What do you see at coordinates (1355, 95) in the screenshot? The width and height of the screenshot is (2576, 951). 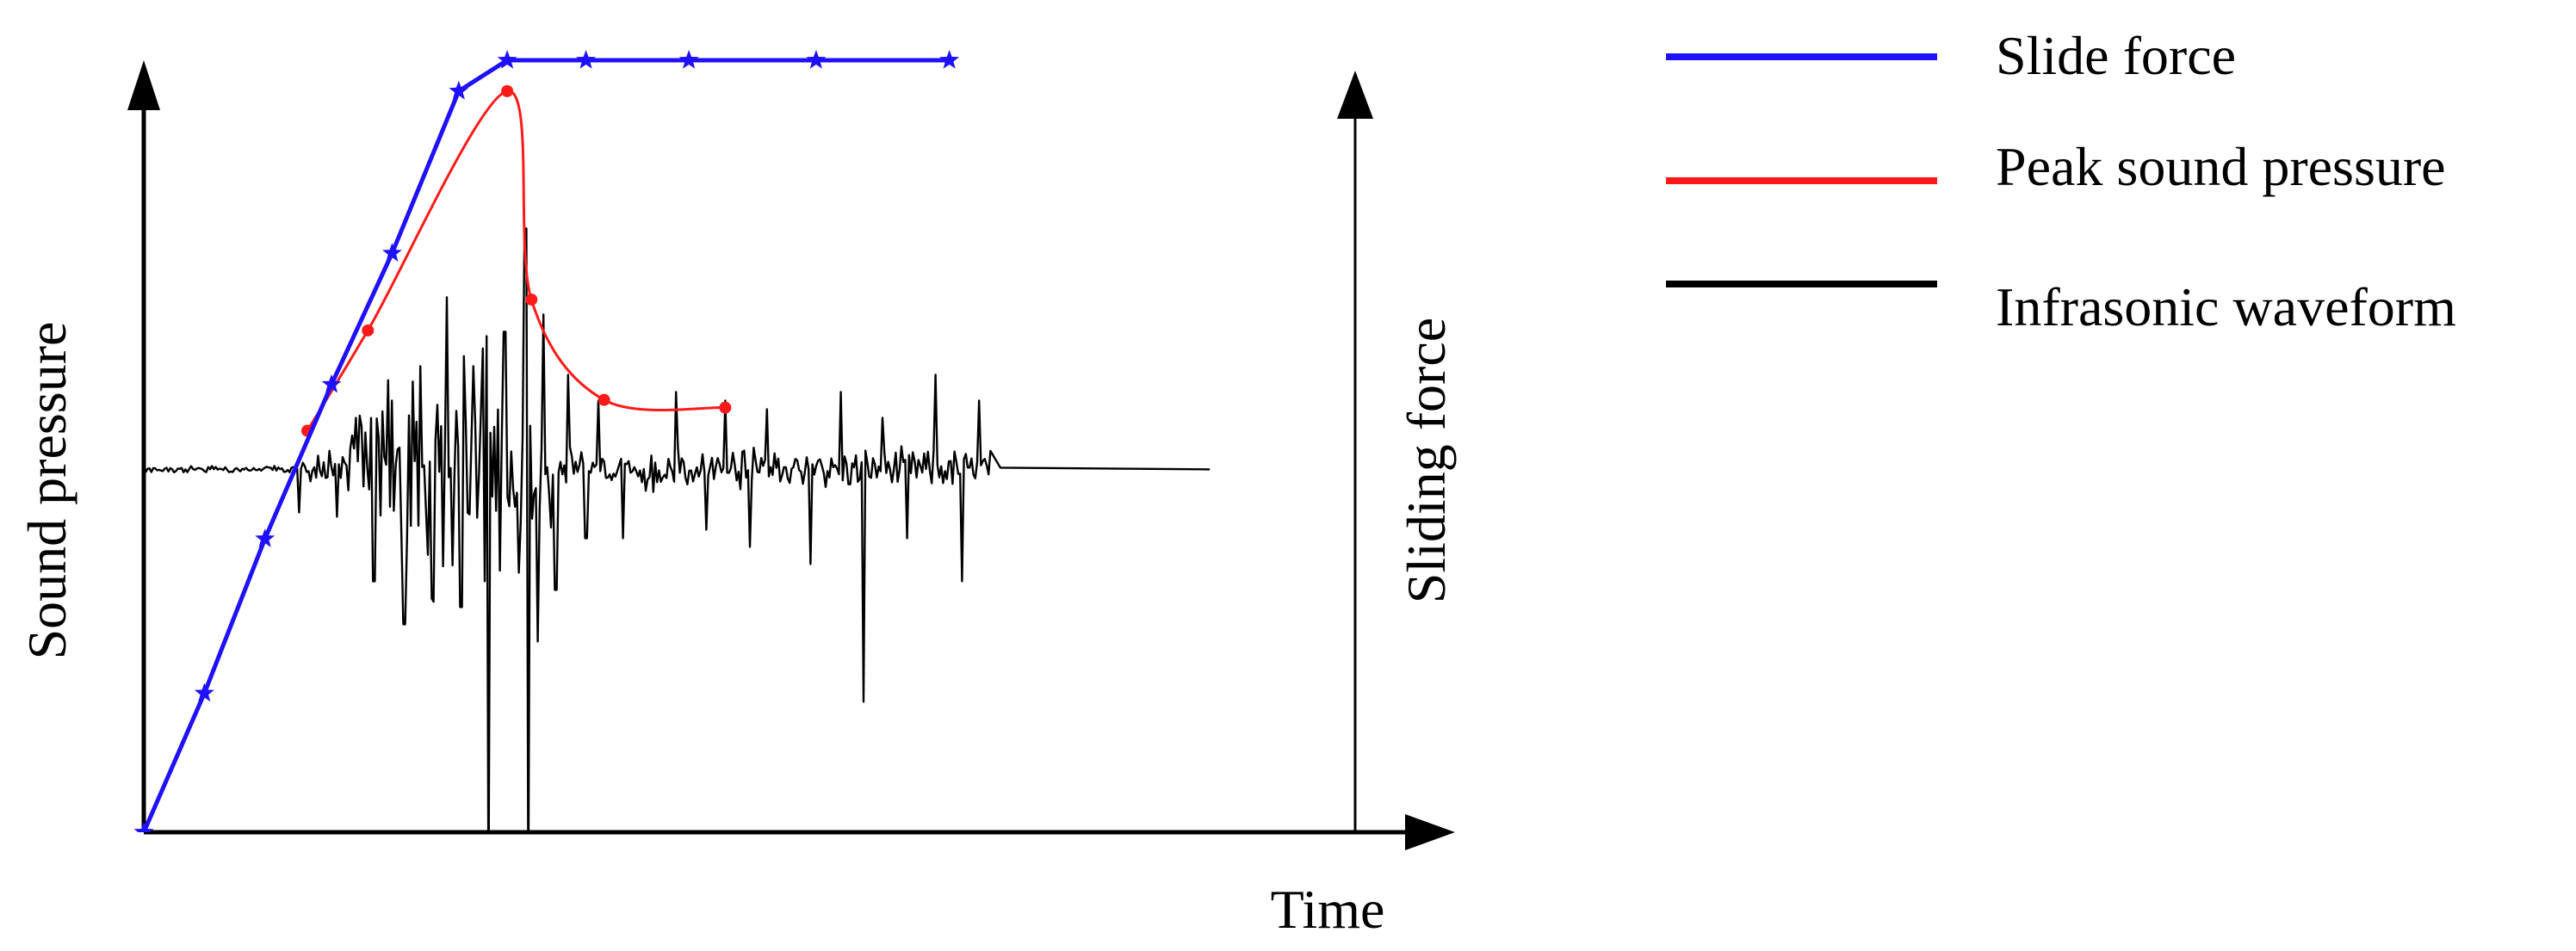 I see `right-axis-arrow` at bounding box center [1355, 95].